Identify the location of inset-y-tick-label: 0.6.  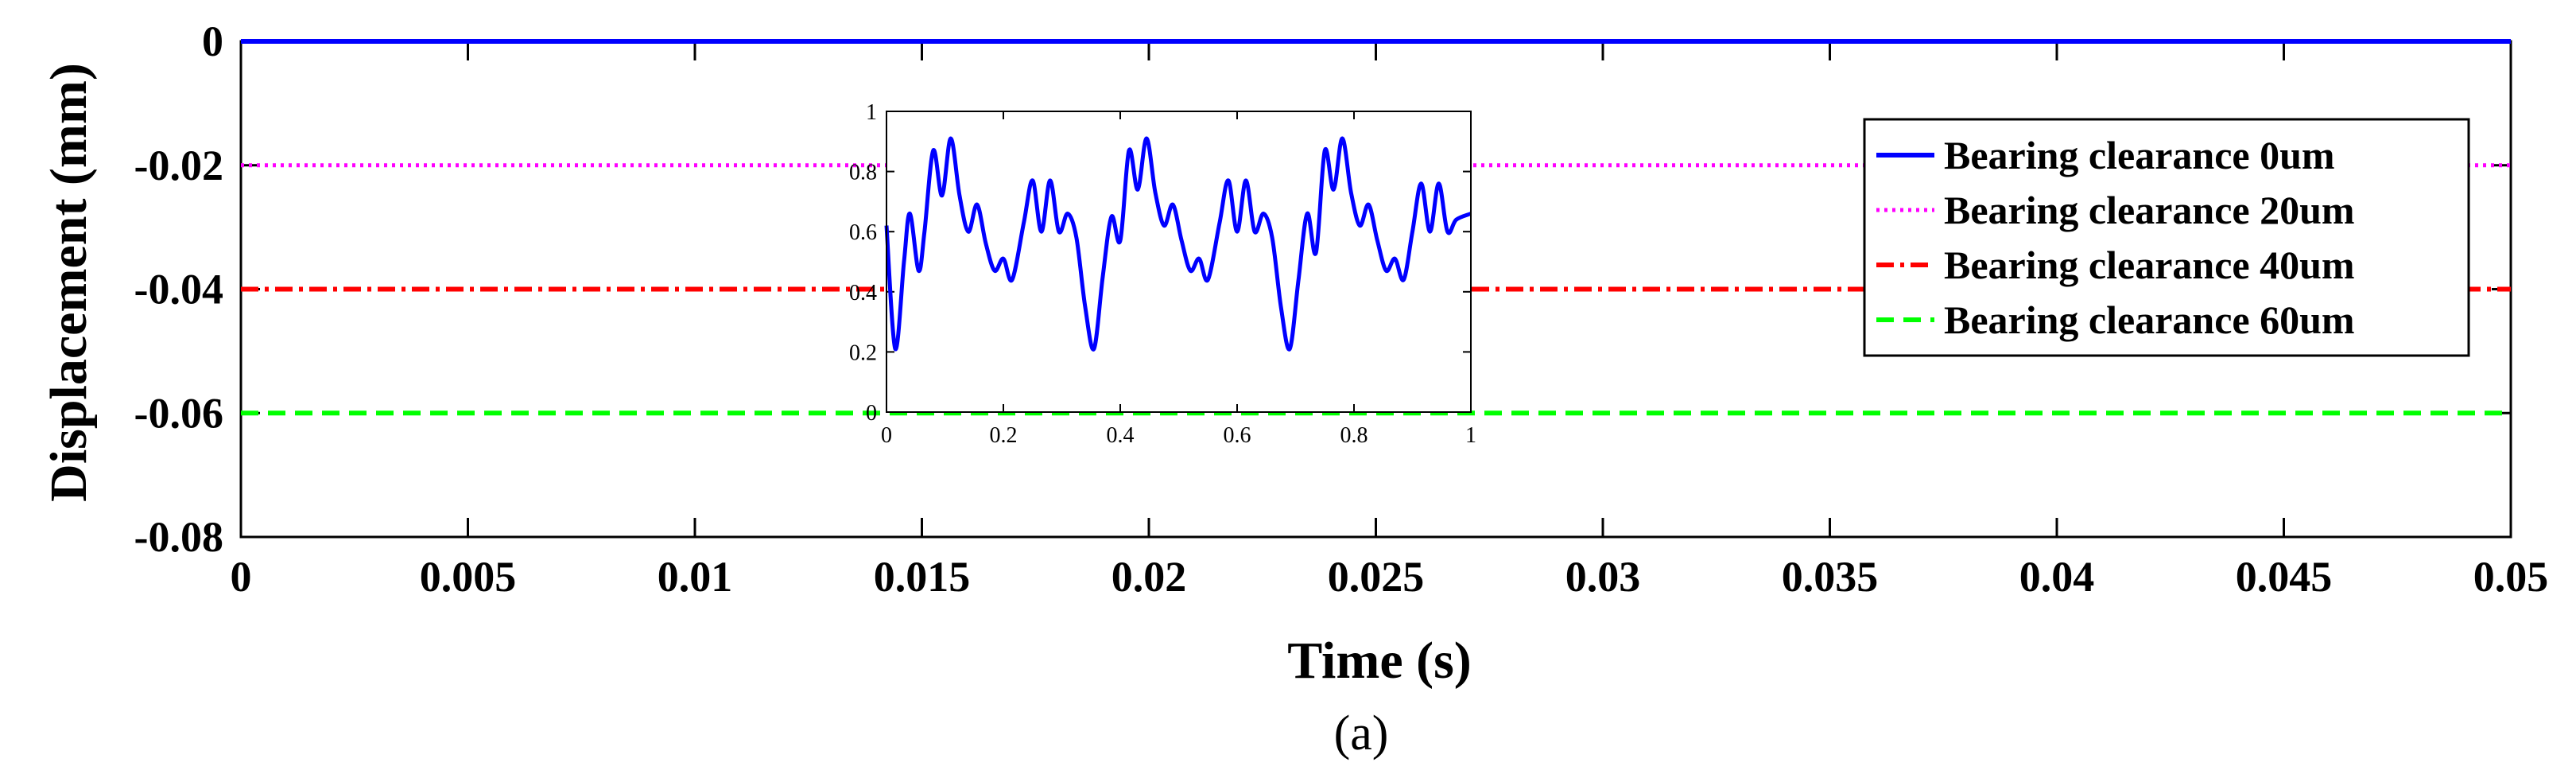
(863, 233).